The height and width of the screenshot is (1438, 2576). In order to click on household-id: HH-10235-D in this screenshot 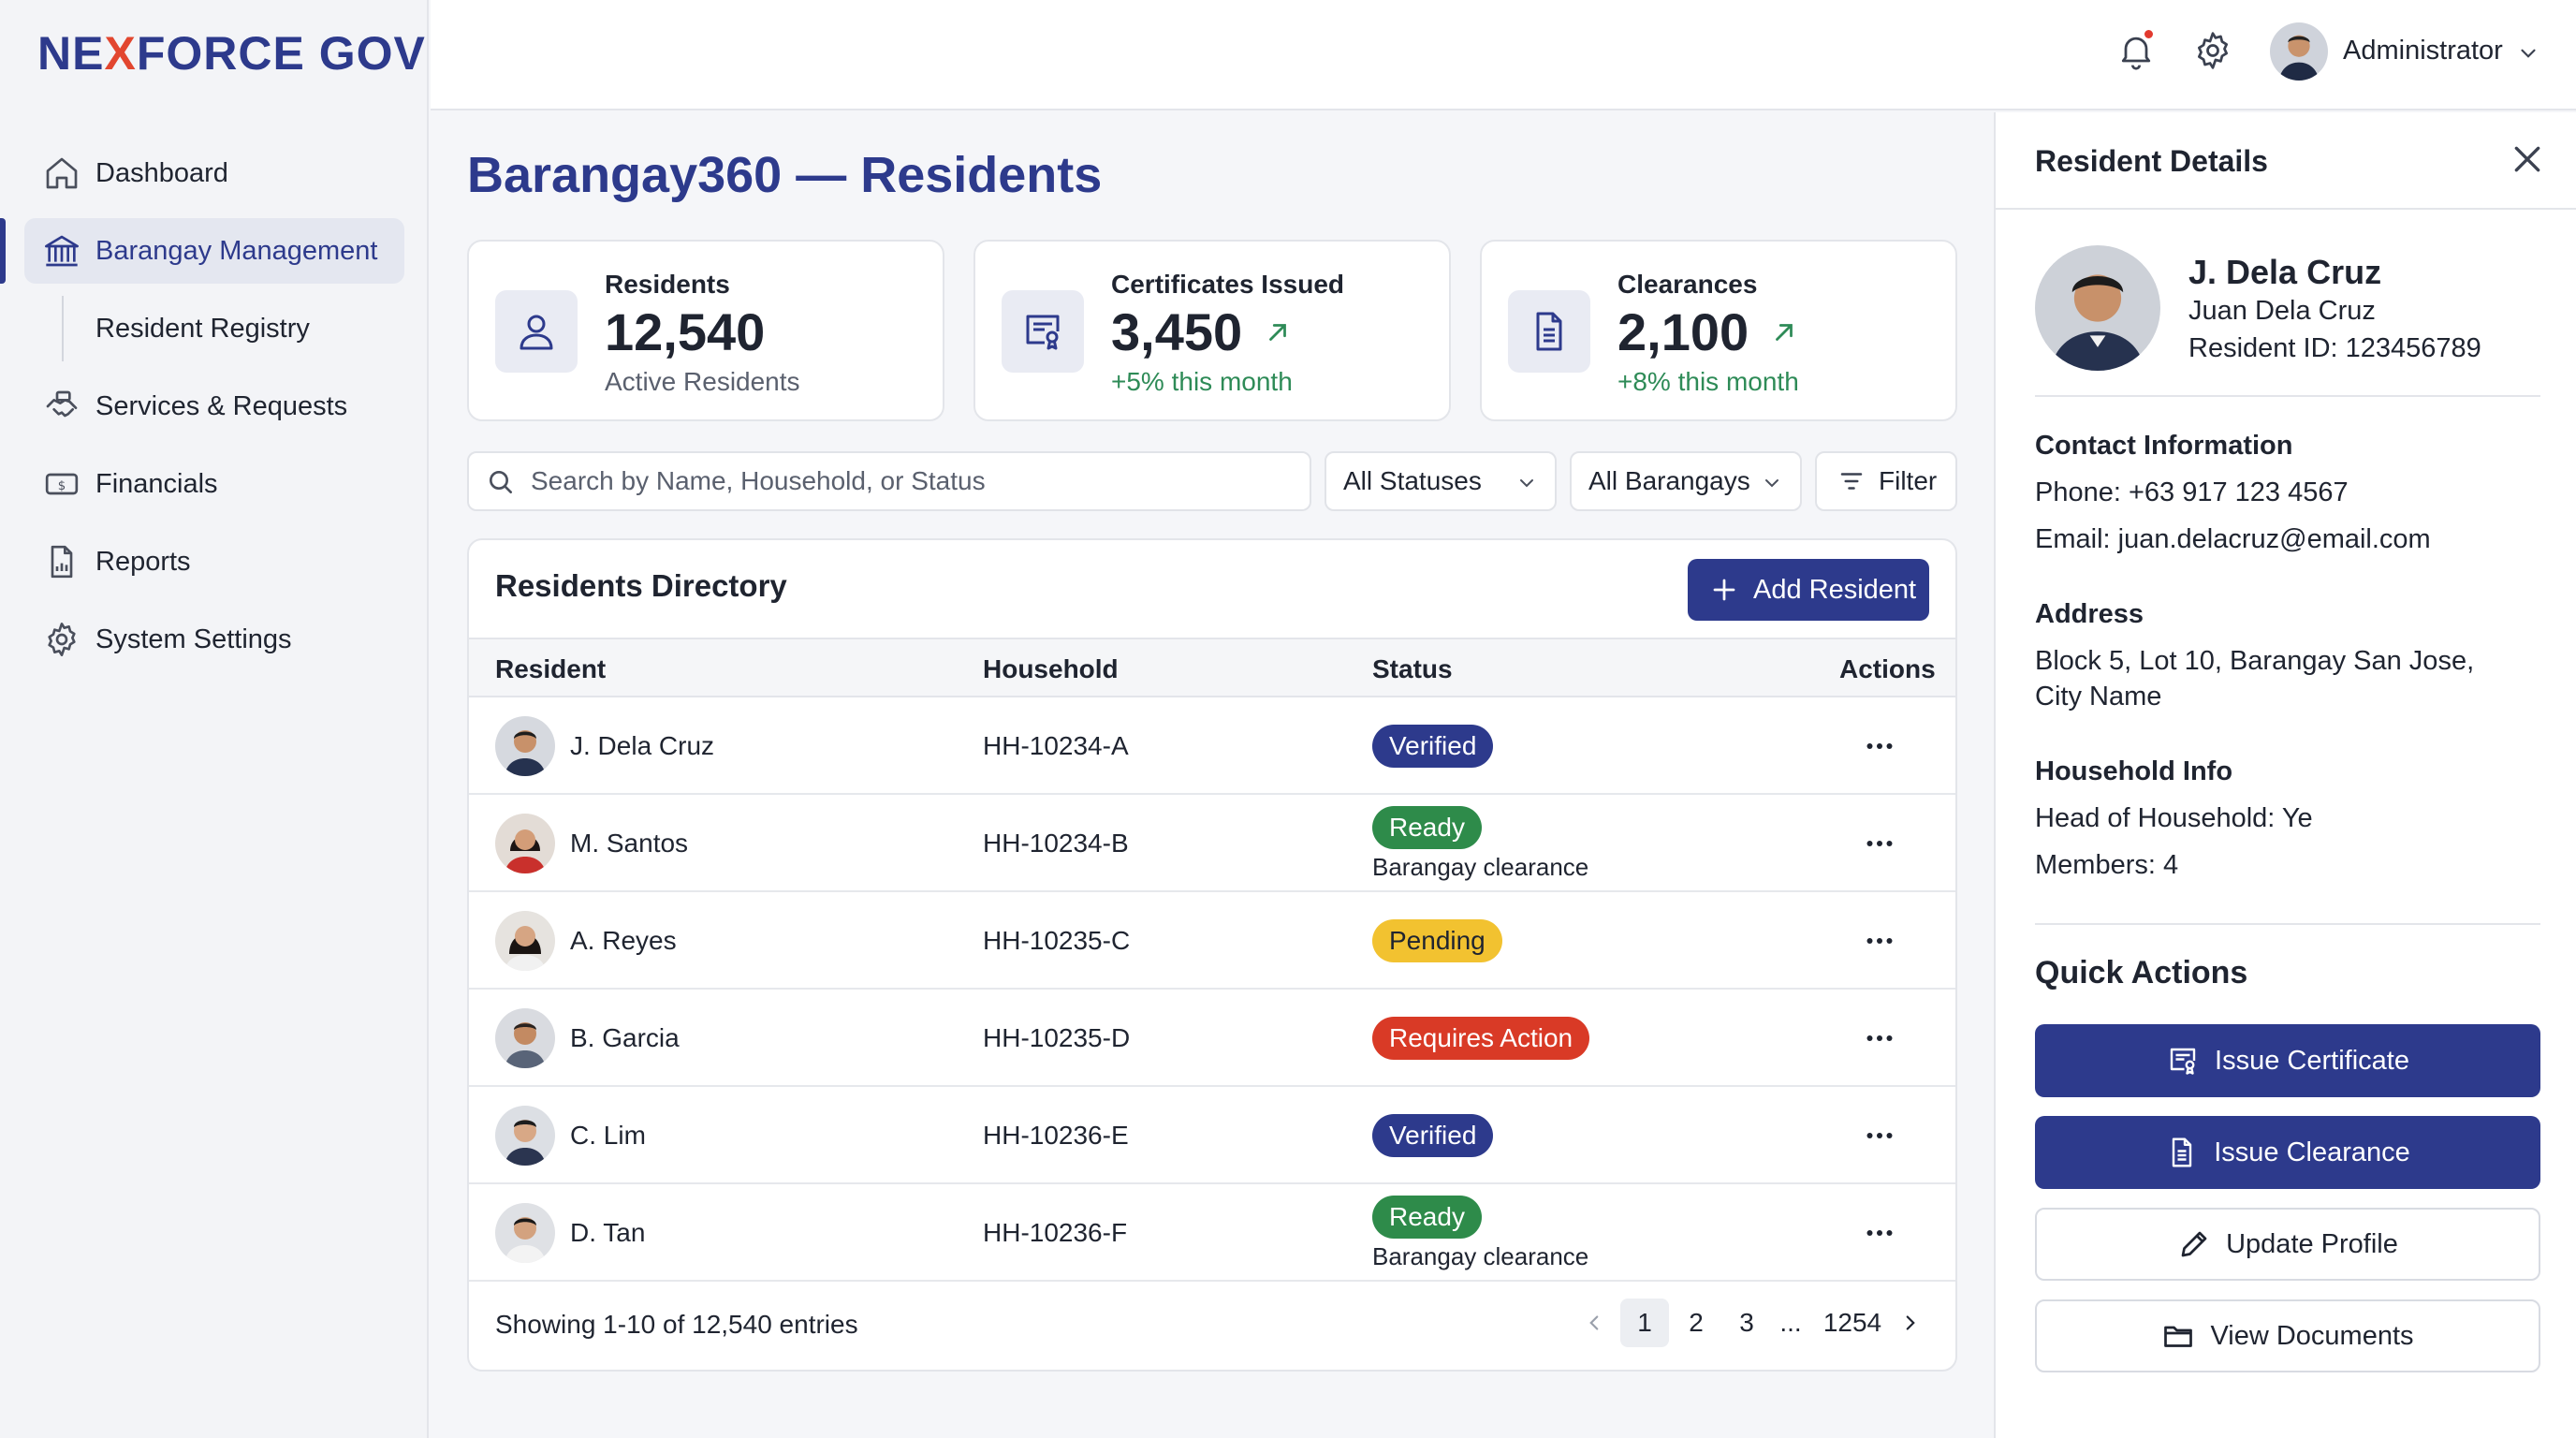, I will do `click(1057, 1037)`.